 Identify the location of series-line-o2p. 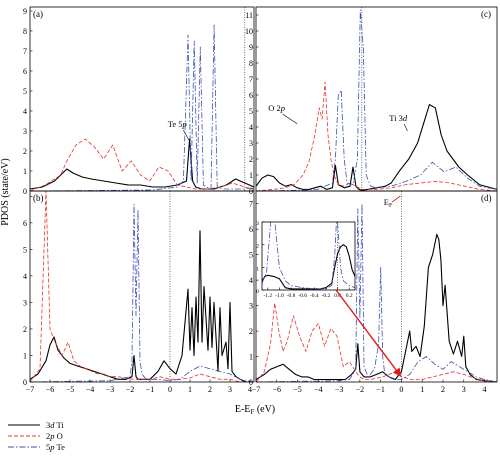
(142, 164).